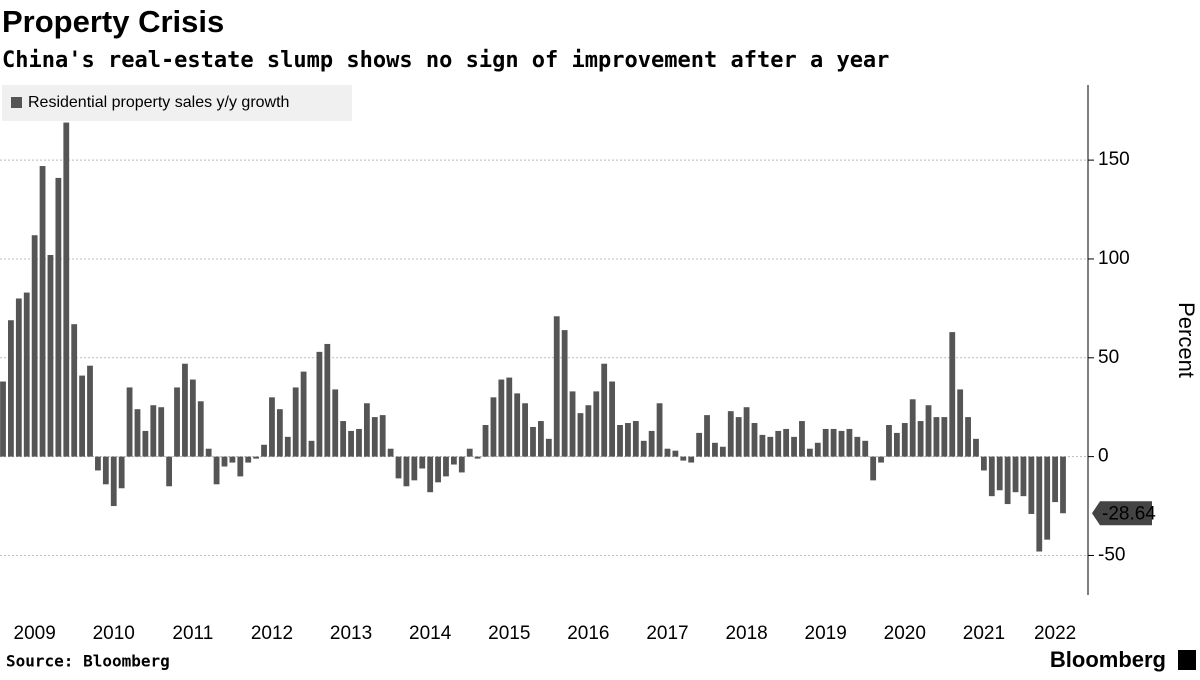  Describe the element at coordinates (667, 633) in the screenshot. I see `x-tick-label: 2017` at that location.